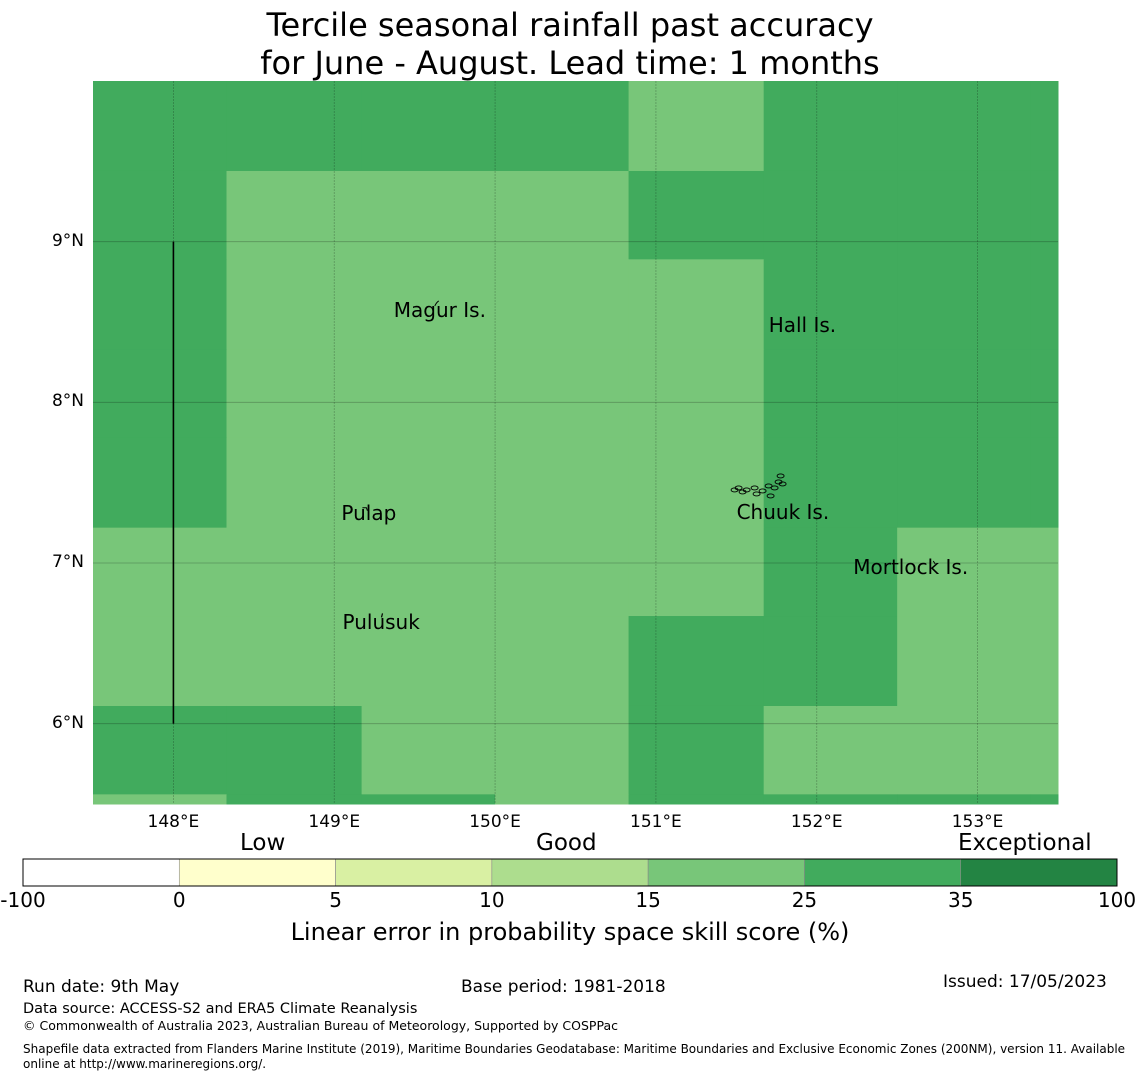 The height and width of the screenshot is (1080, 1140). Describe the element at coordinates (563, 987) in the screenshot. I see `base-period: Base period: 1981-2018` at that location.